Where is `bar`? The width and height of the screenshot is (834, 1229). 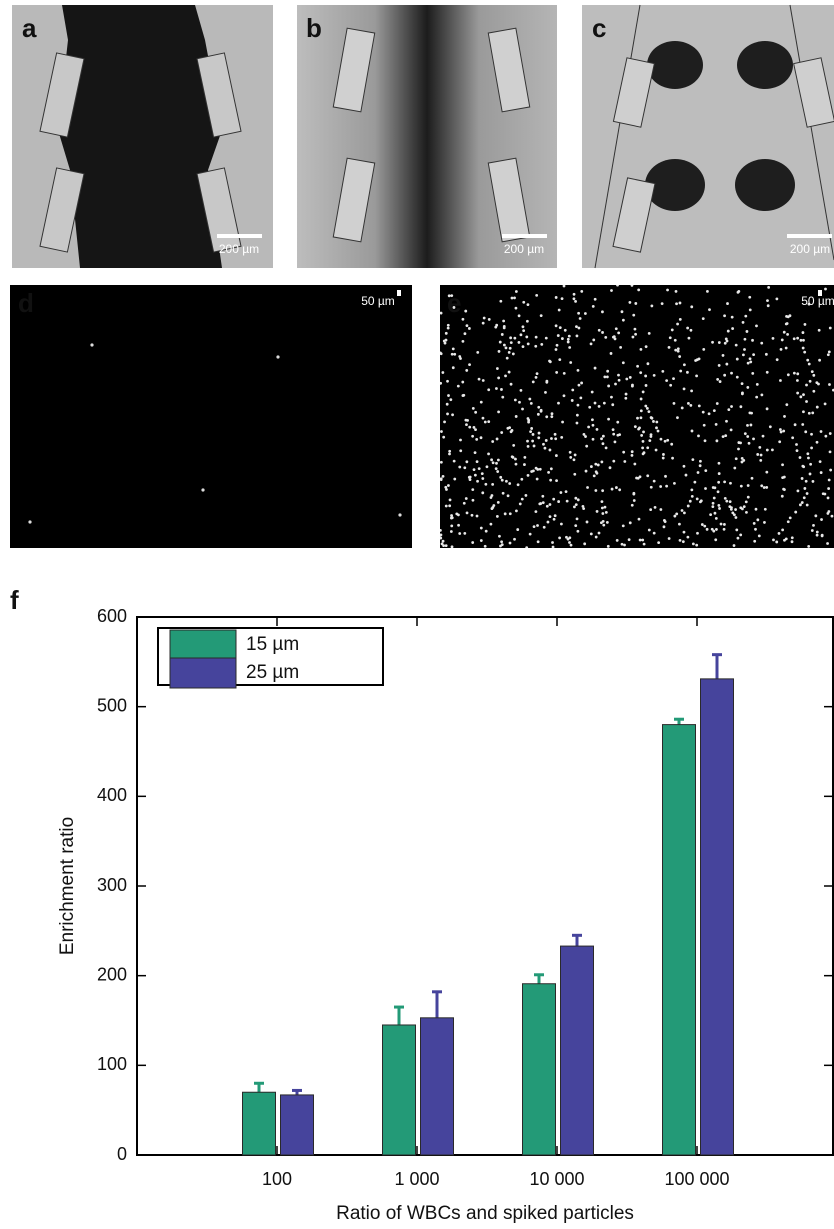 bar is located at coordinates (679, 940).